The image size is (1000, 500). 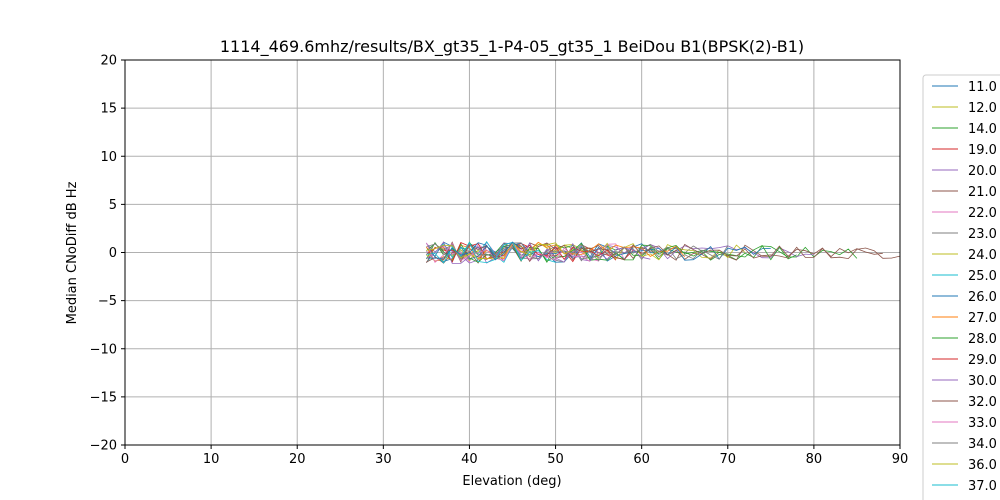 I want to click on y-tick-label: 10, so click(x=108, y=157).